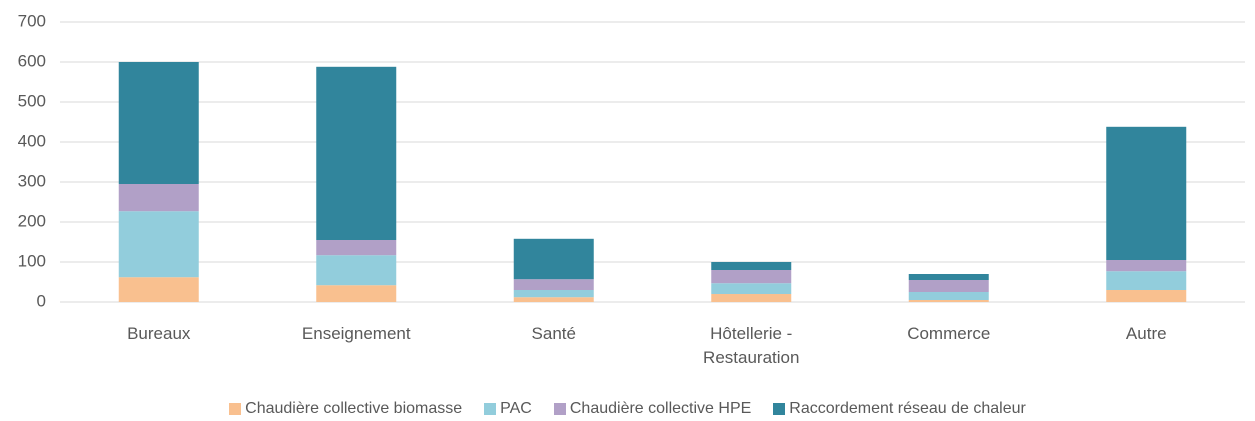  I want to click on y-tick-label: 500, so click(32, 100).